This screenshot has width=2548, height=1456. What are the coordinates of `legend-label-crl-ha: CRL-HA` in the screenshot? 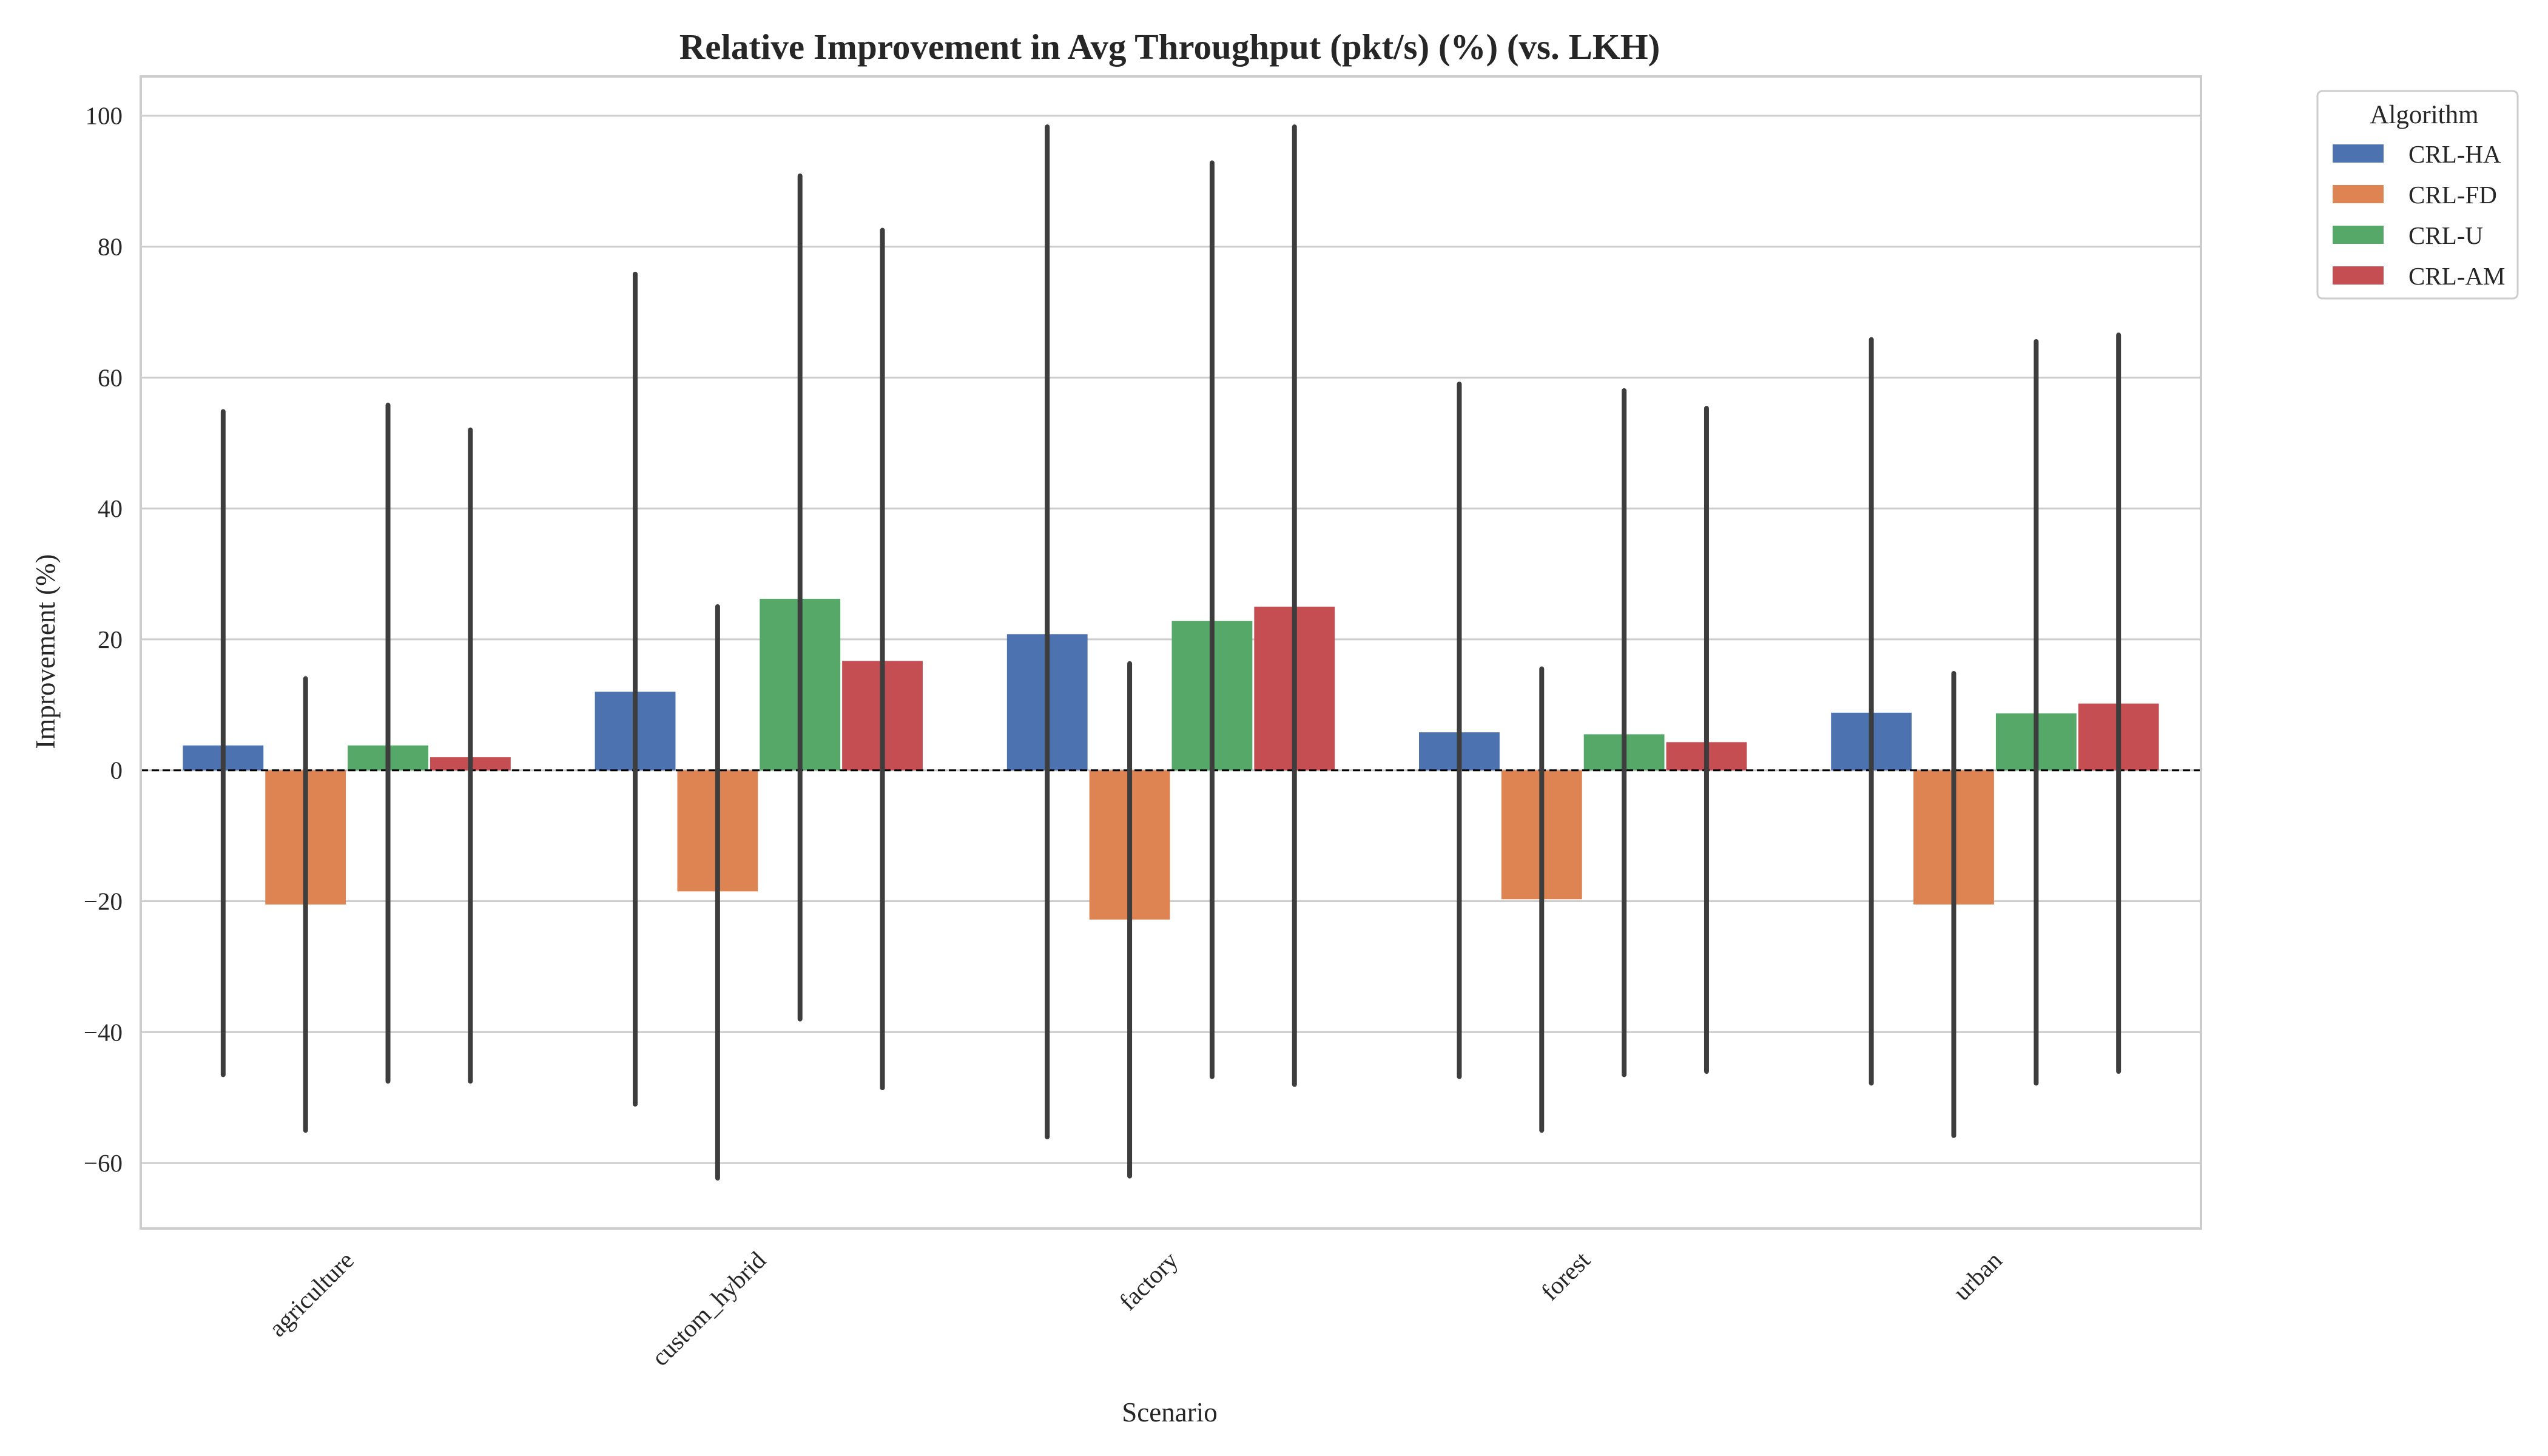 It's located at (2454, 154).